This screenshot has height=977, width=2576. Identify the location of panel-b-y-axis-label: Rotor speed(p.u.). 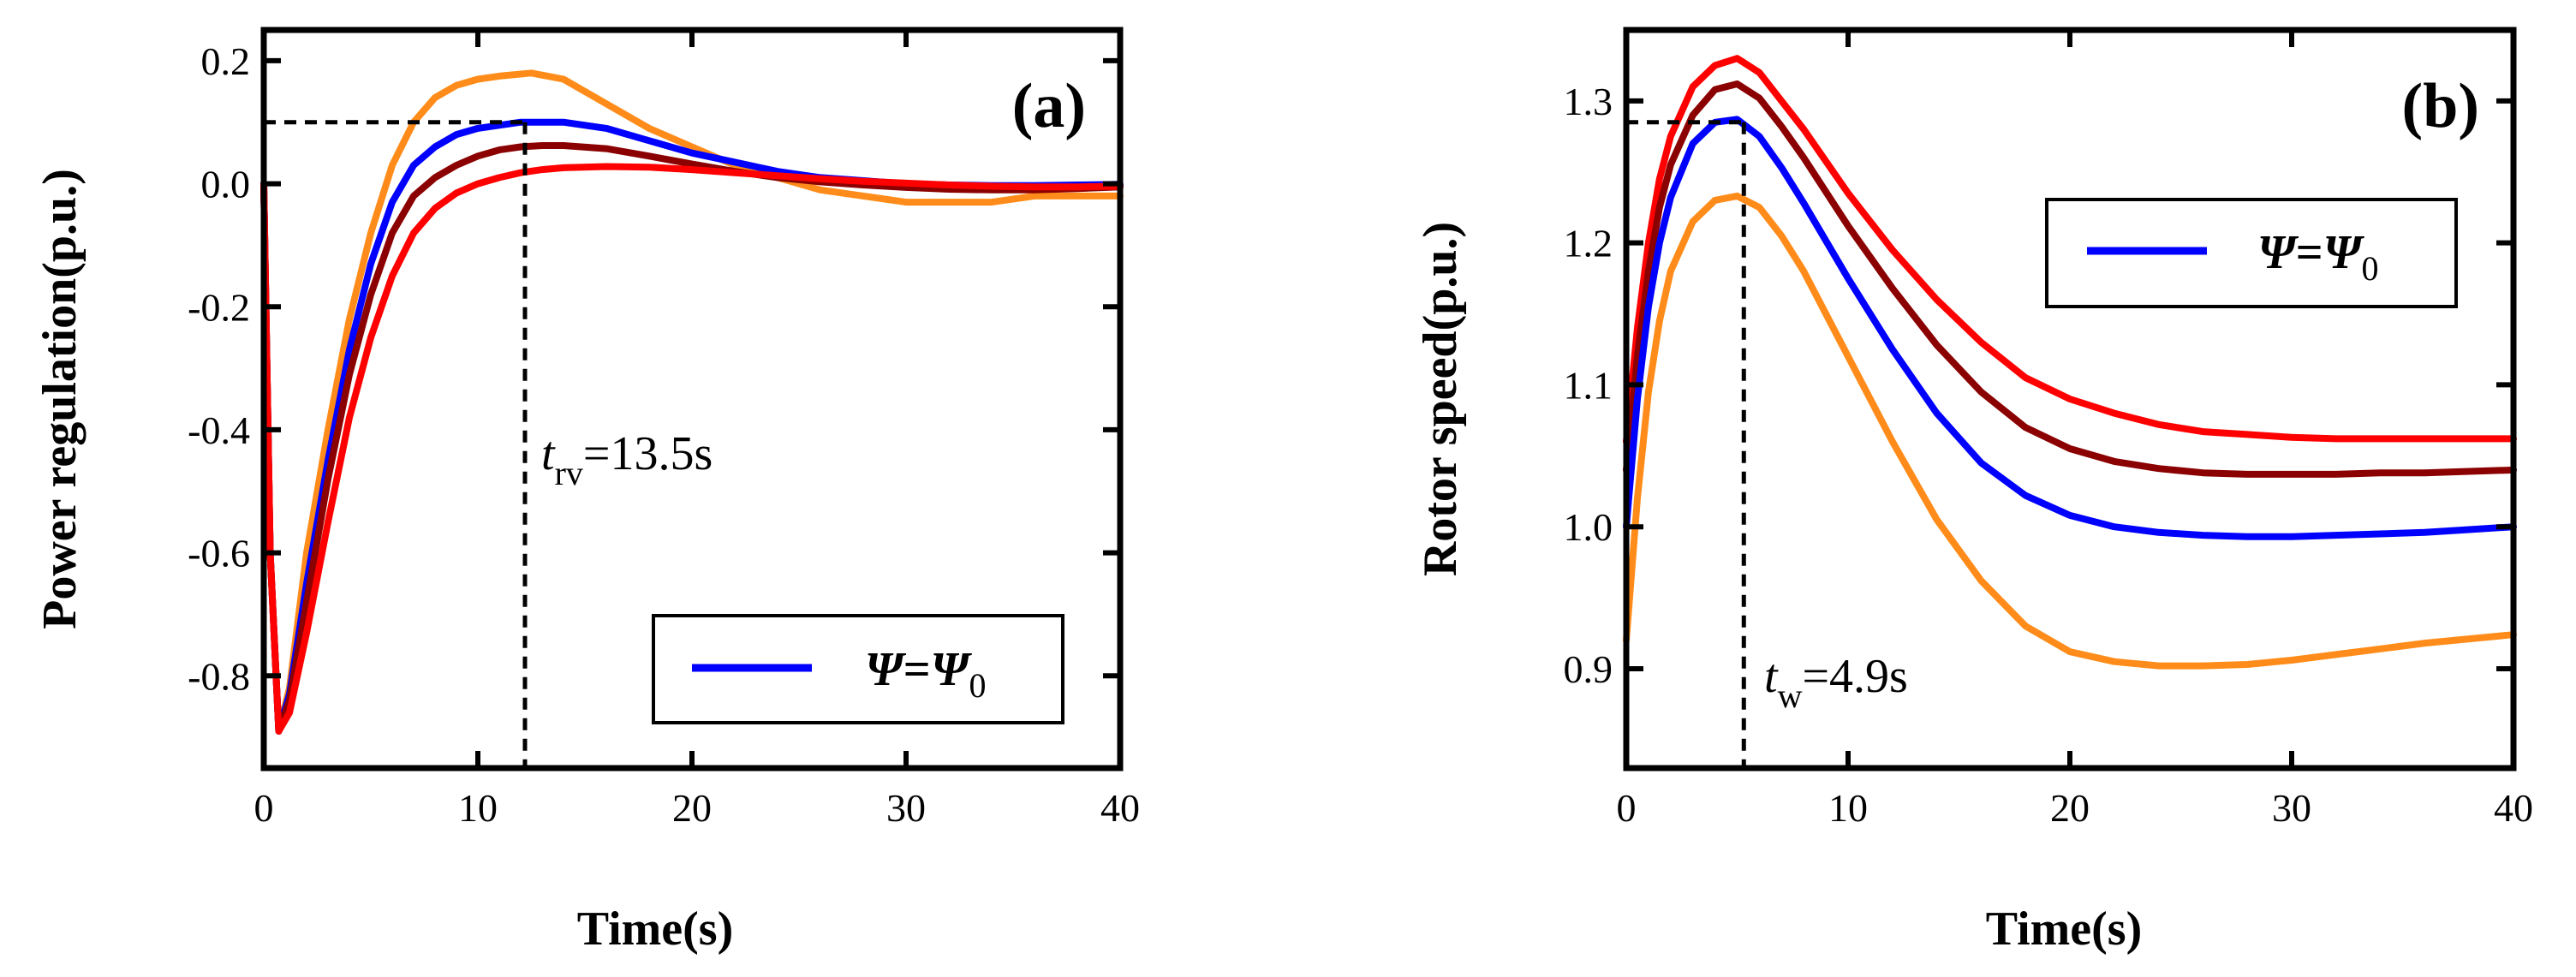
(1440, 399).